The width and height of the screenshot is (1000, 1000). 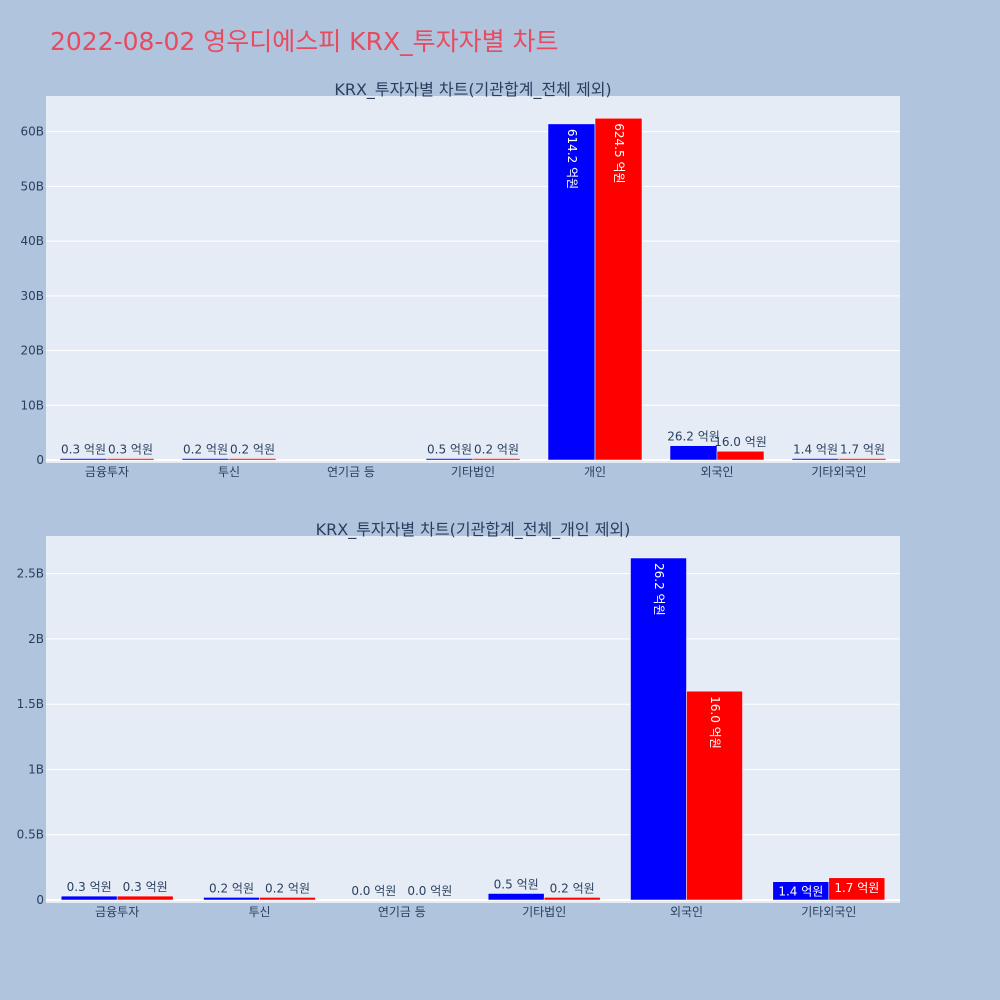 What do you see at coordinates (32, 132) in the screenshot?
I see `y-tick-label: 60B` at bounding box center [32, 132].